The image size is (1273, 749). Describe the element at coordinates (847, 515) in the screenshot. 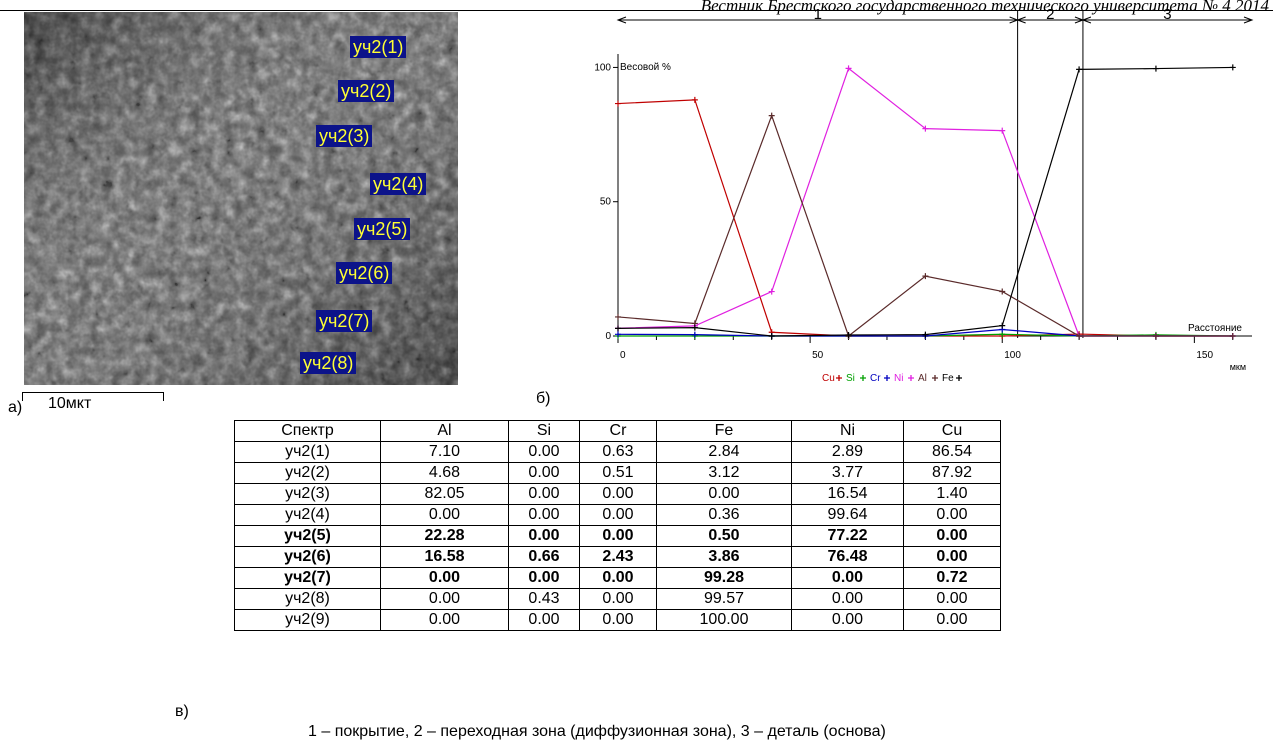

I see `table-cell: 99.64` at that location.